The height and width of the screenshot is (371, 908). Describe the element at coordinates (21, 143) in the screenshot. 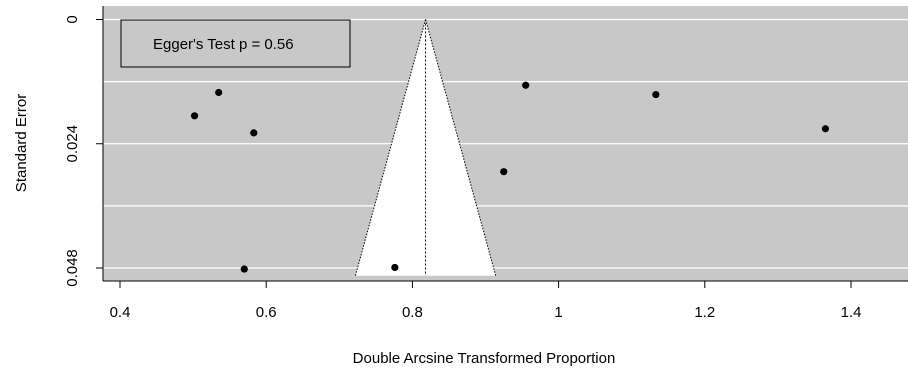

I see `y-axis-label: Standard Error` at that location.